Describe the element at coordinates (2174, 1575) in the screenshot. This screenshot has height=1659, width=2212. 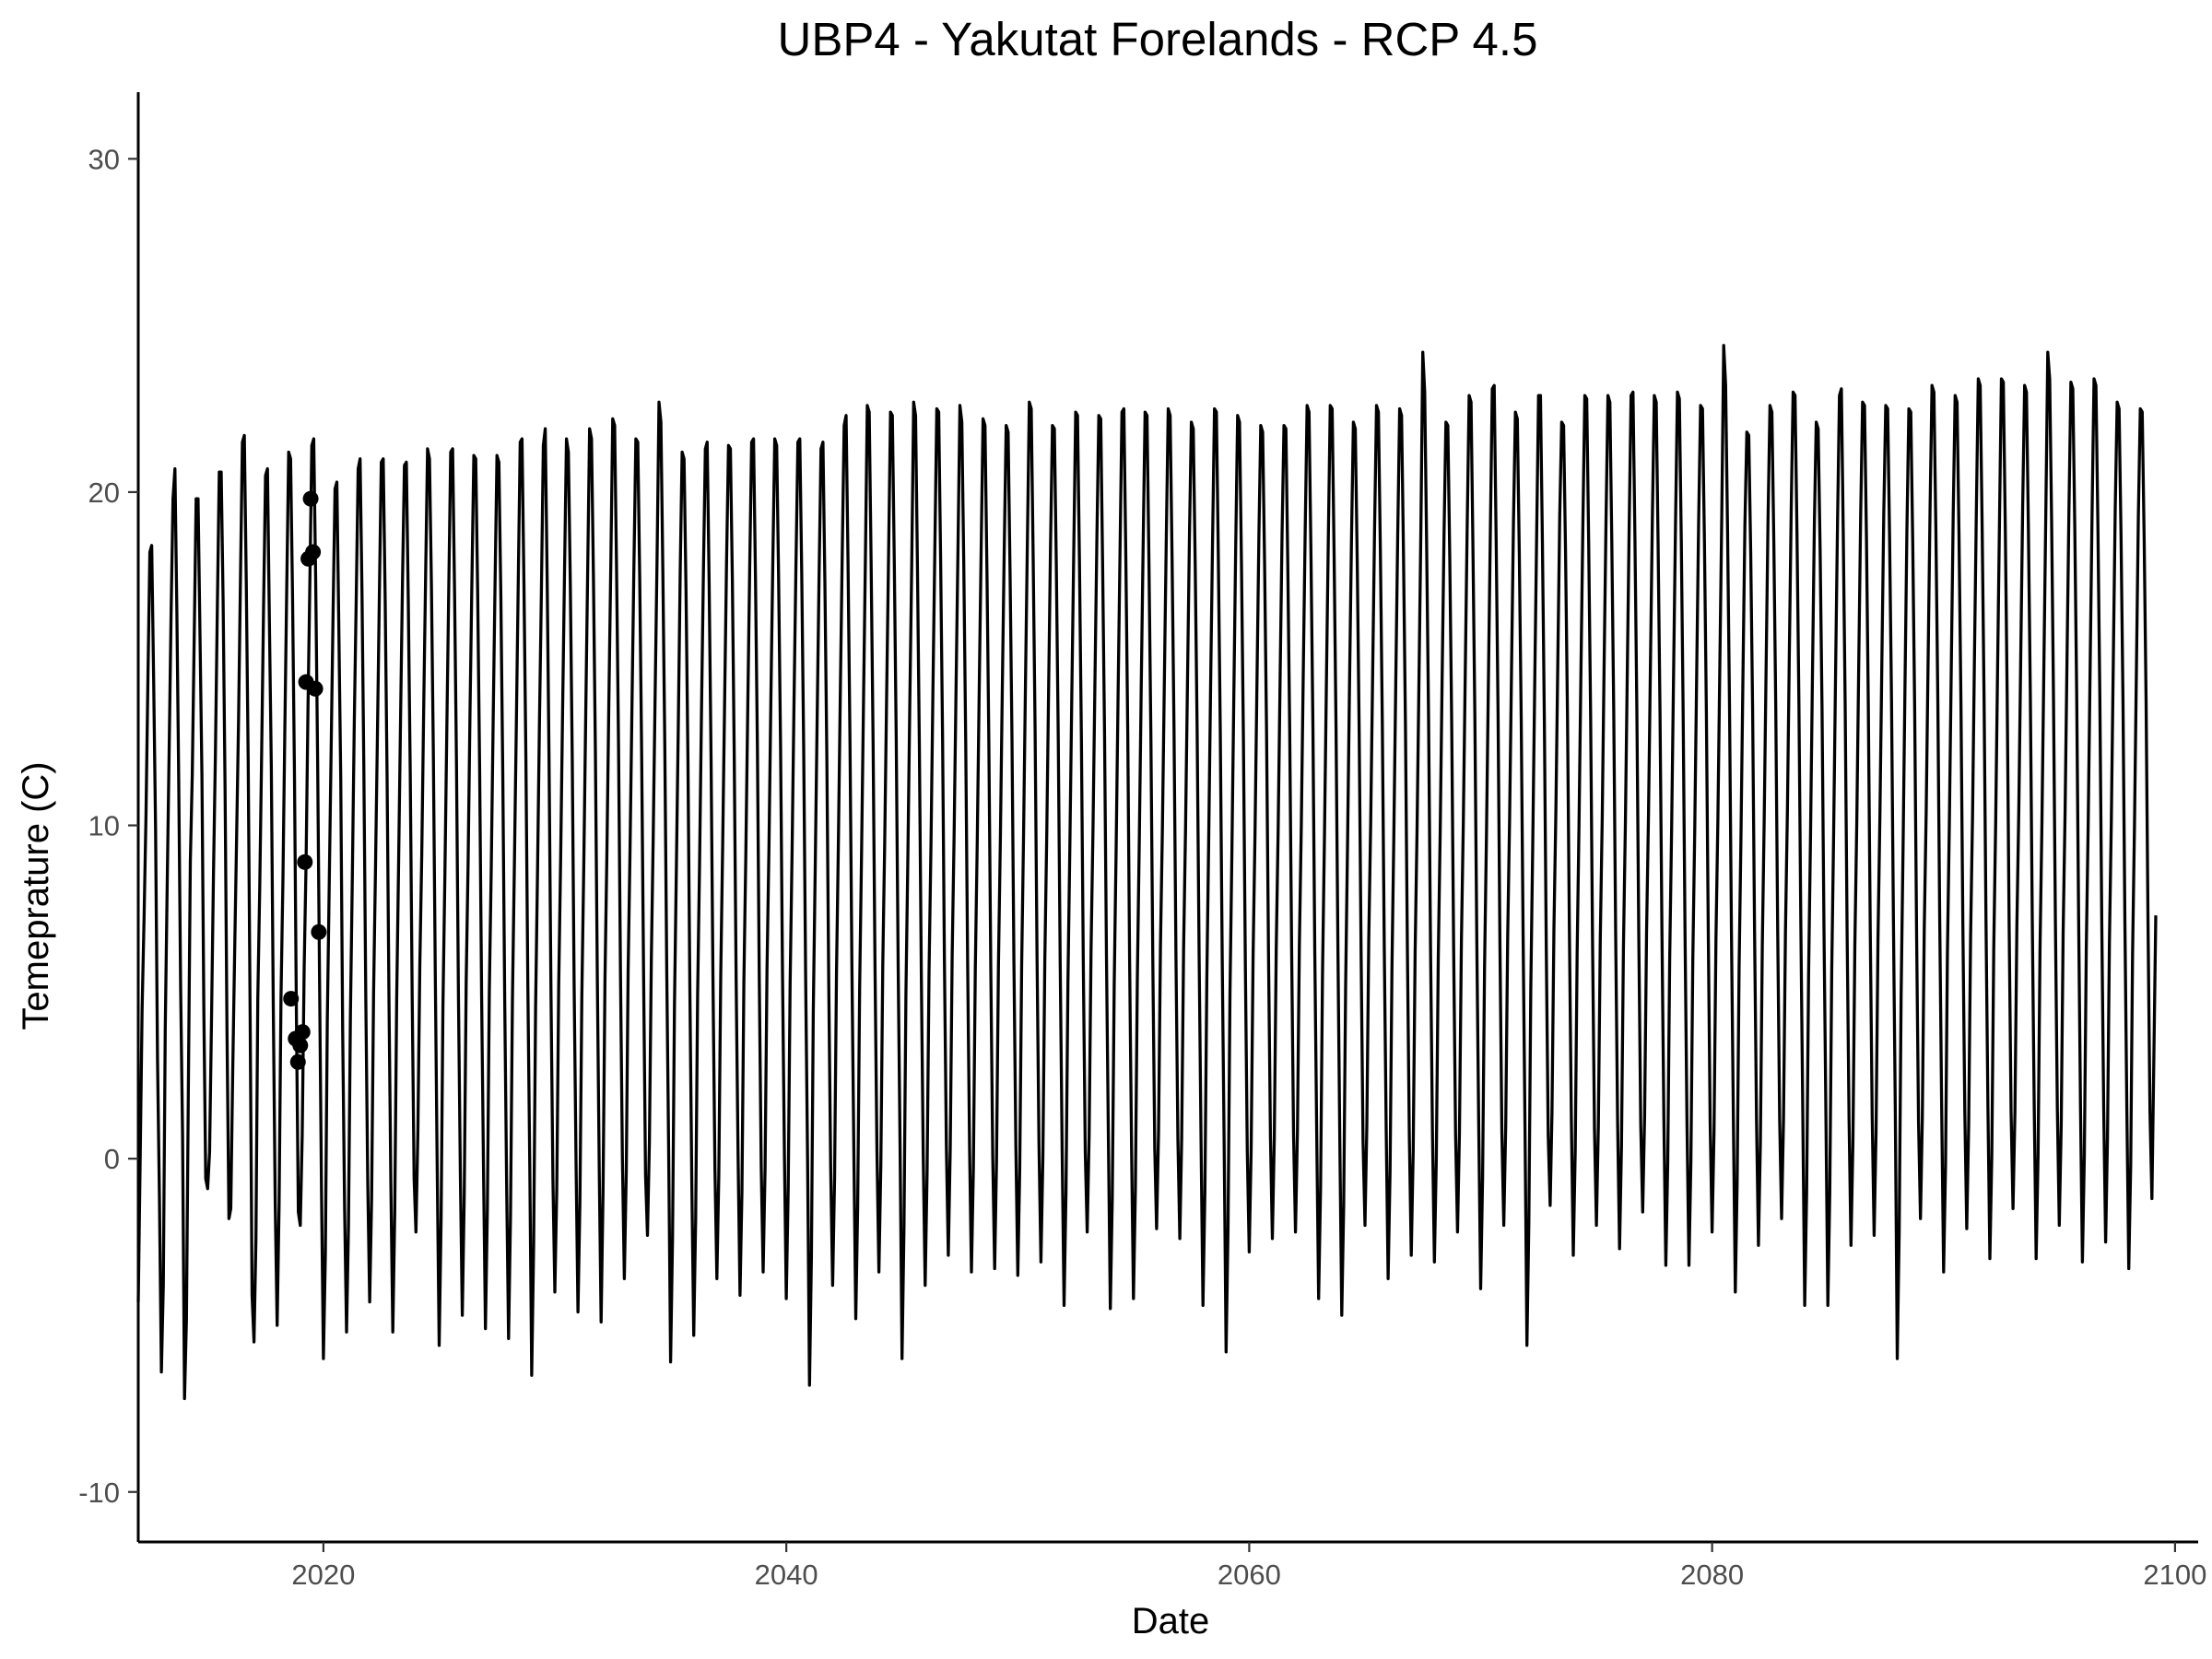
I see `x-tick-label: 2100` at that location.